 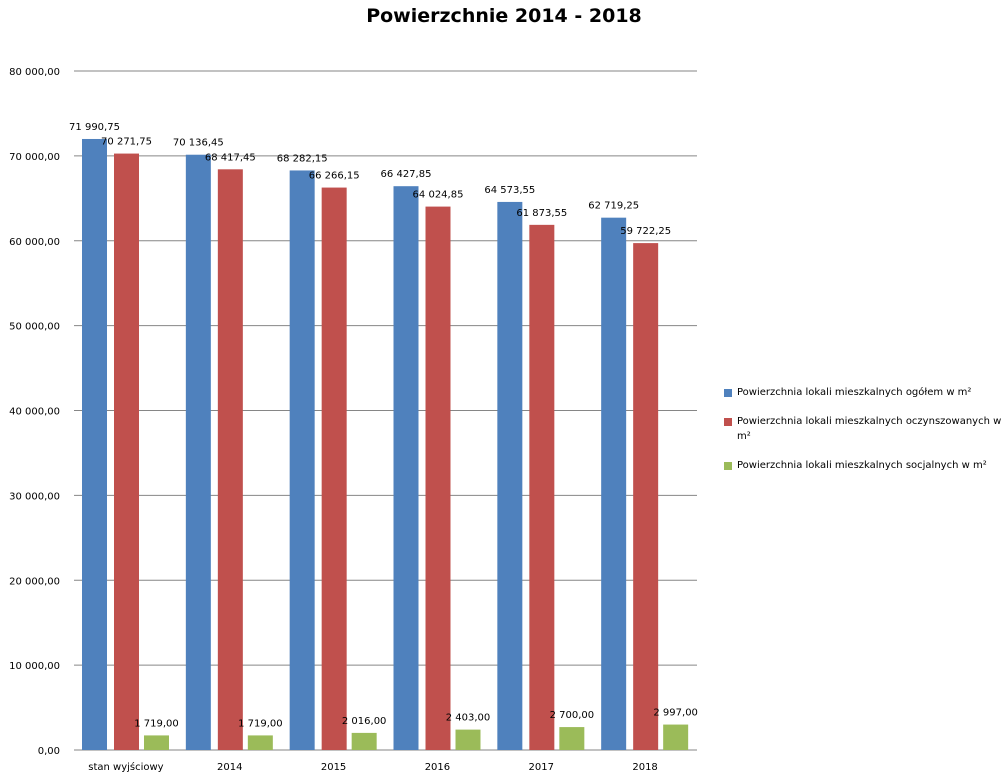 I want to click on data-label: 64 573,55, so click(x=509, y=190).